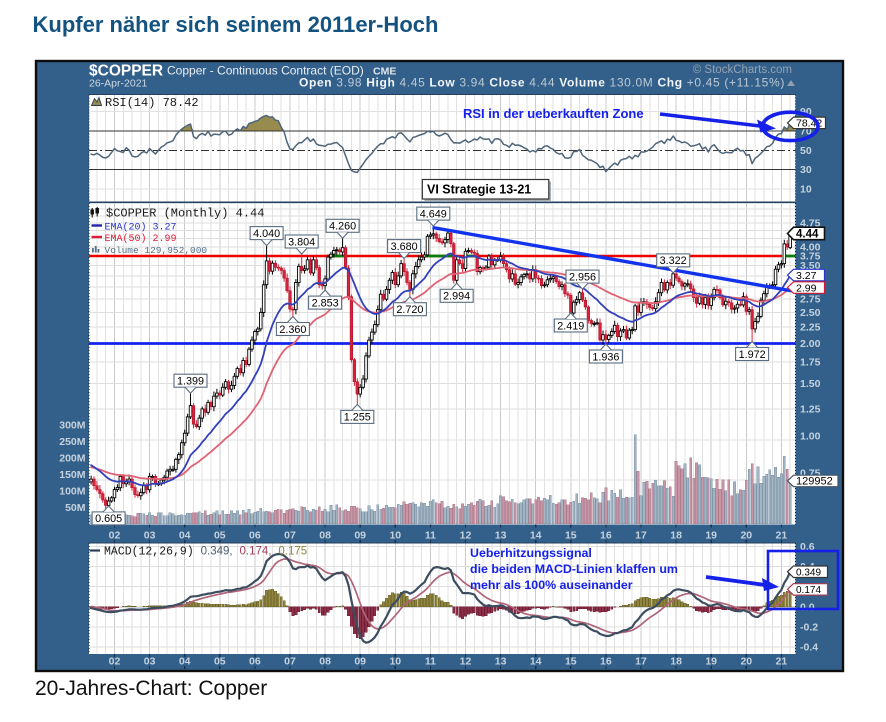  What do you see at coordinates (809, 648) in the screenshot?
I see `svg-text: -0.4` at bounding box center [809, 648].